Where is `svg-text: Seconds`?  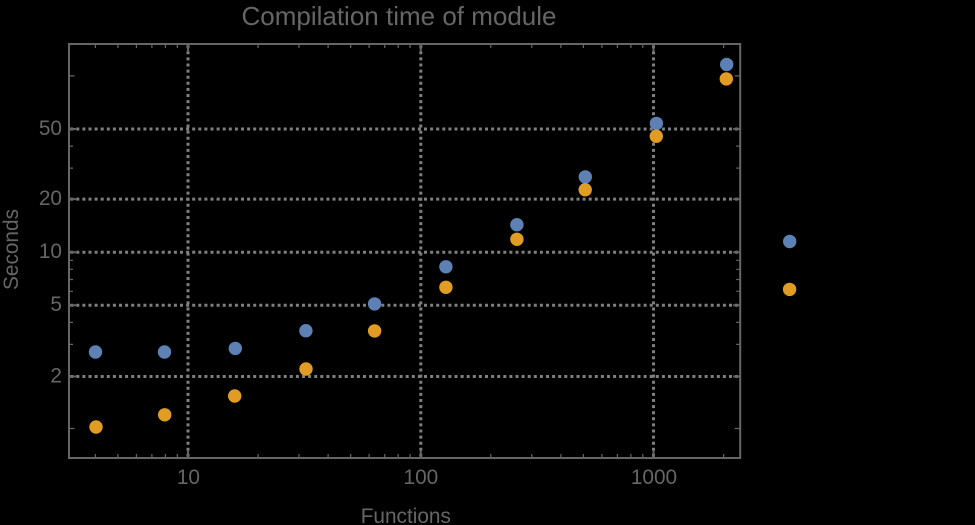 svg-text: Seconds is located at coordinates (11, 249).